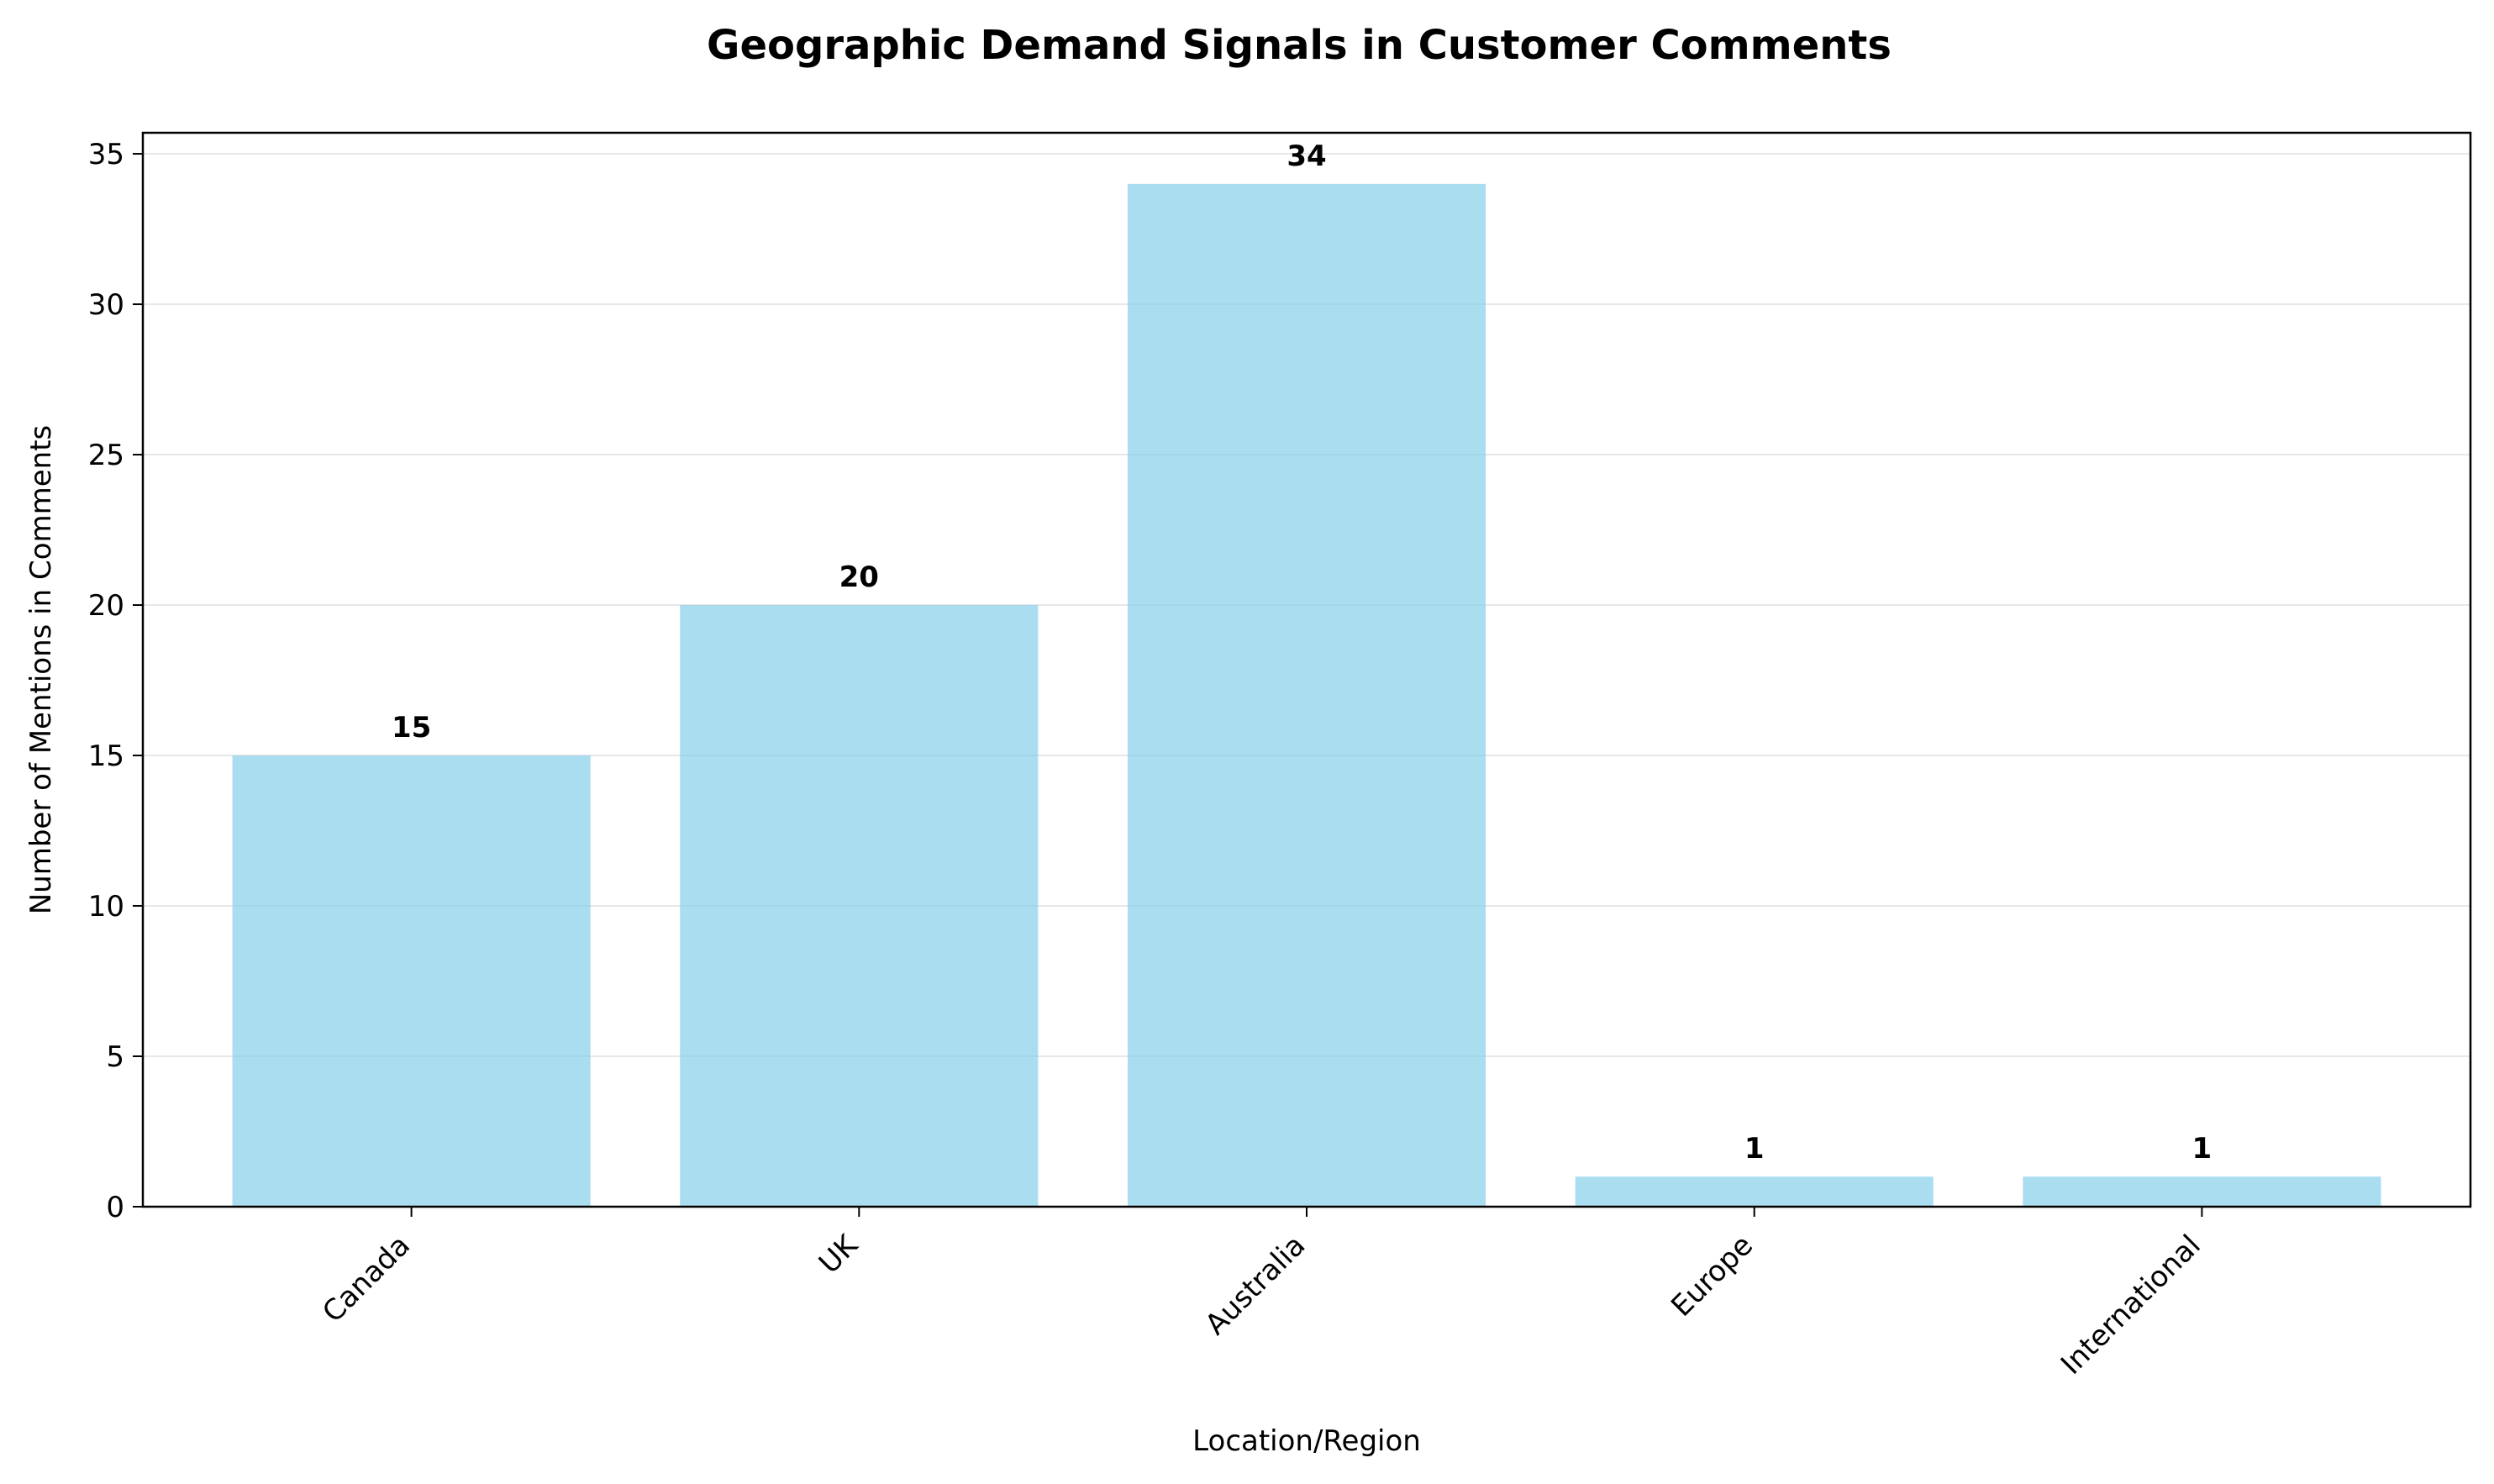 The width and height of the screenshot is (2494, 1484). I want to click on y-tick-label: 30, so click(106, 305).